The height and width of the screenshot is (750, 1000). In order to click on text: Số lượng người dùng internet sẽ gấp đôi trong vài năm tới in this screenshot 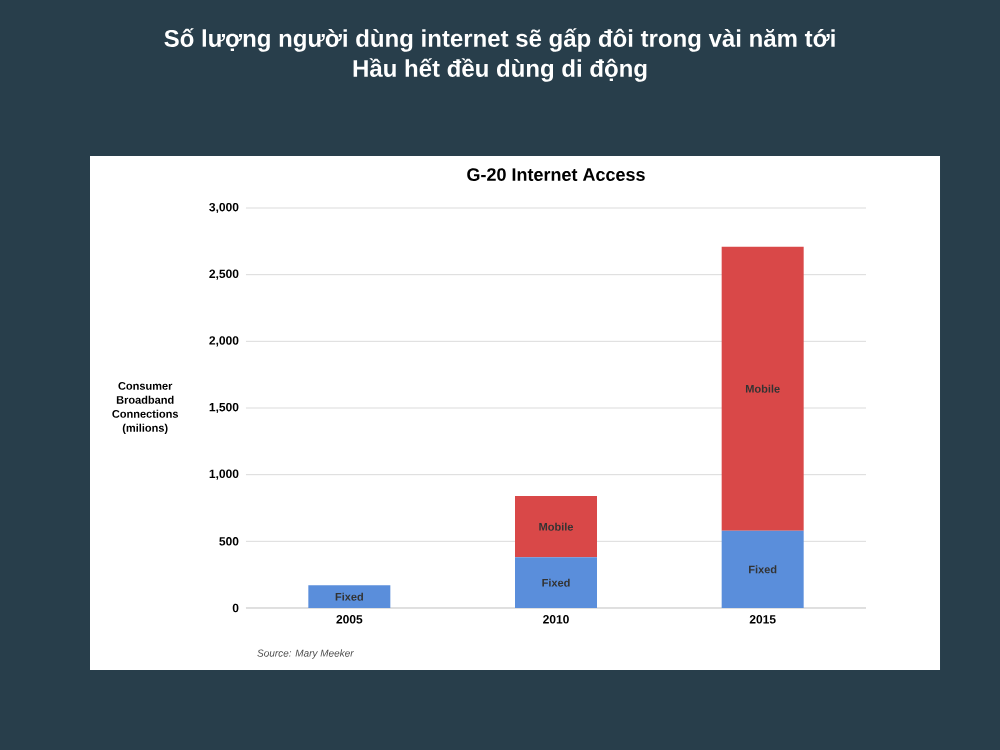, I will do `click(499, 40)`.